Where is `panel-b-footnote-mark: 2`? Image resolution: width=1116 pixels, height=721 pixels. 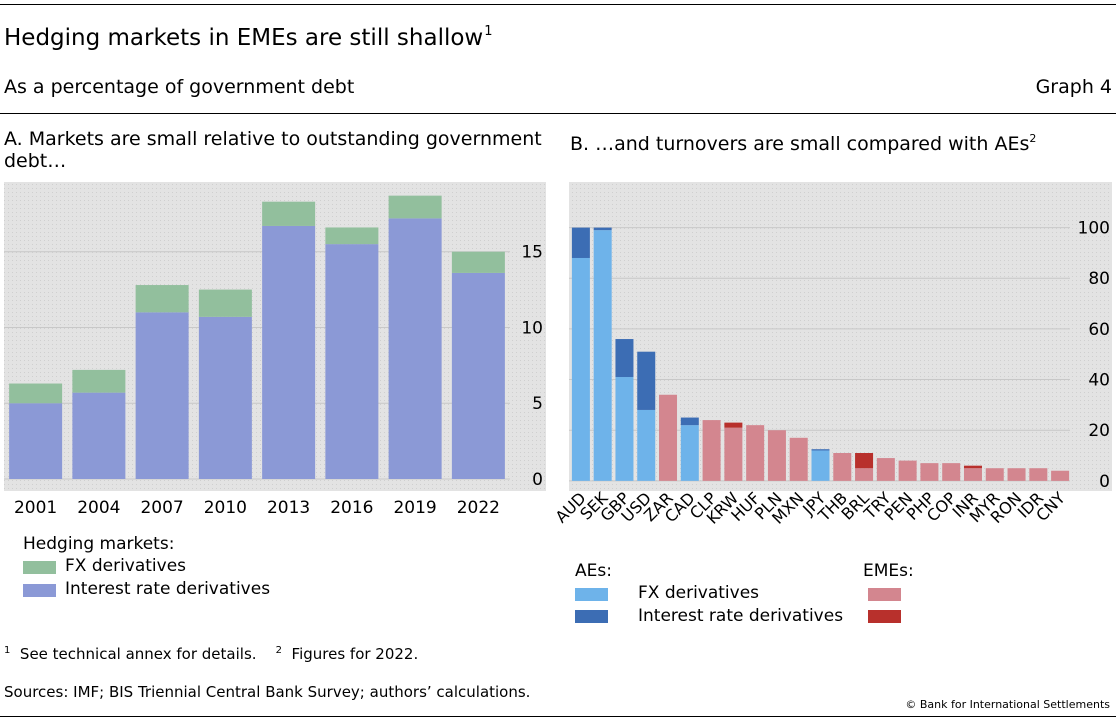
panel-b-footnote-mark: 2 is located at coordinates (1033, 138).